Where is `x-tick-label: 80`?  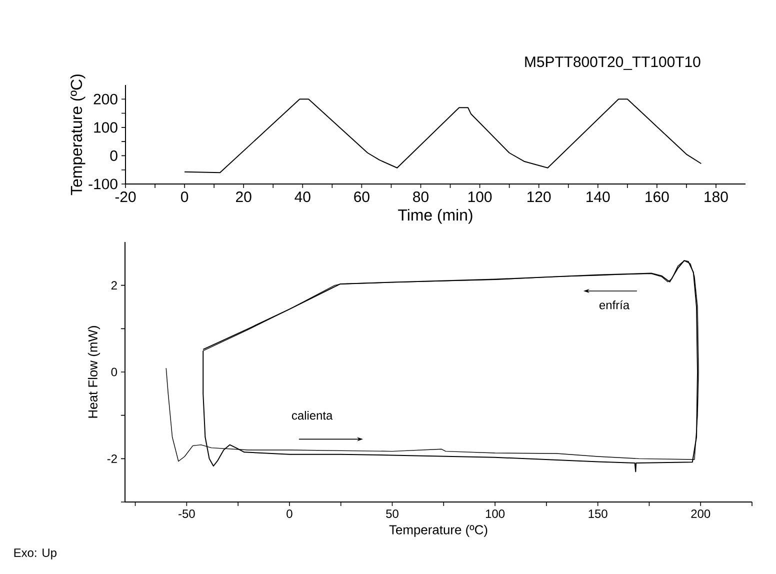
x-tick-label: 80 is located at coordinates (420, 197).